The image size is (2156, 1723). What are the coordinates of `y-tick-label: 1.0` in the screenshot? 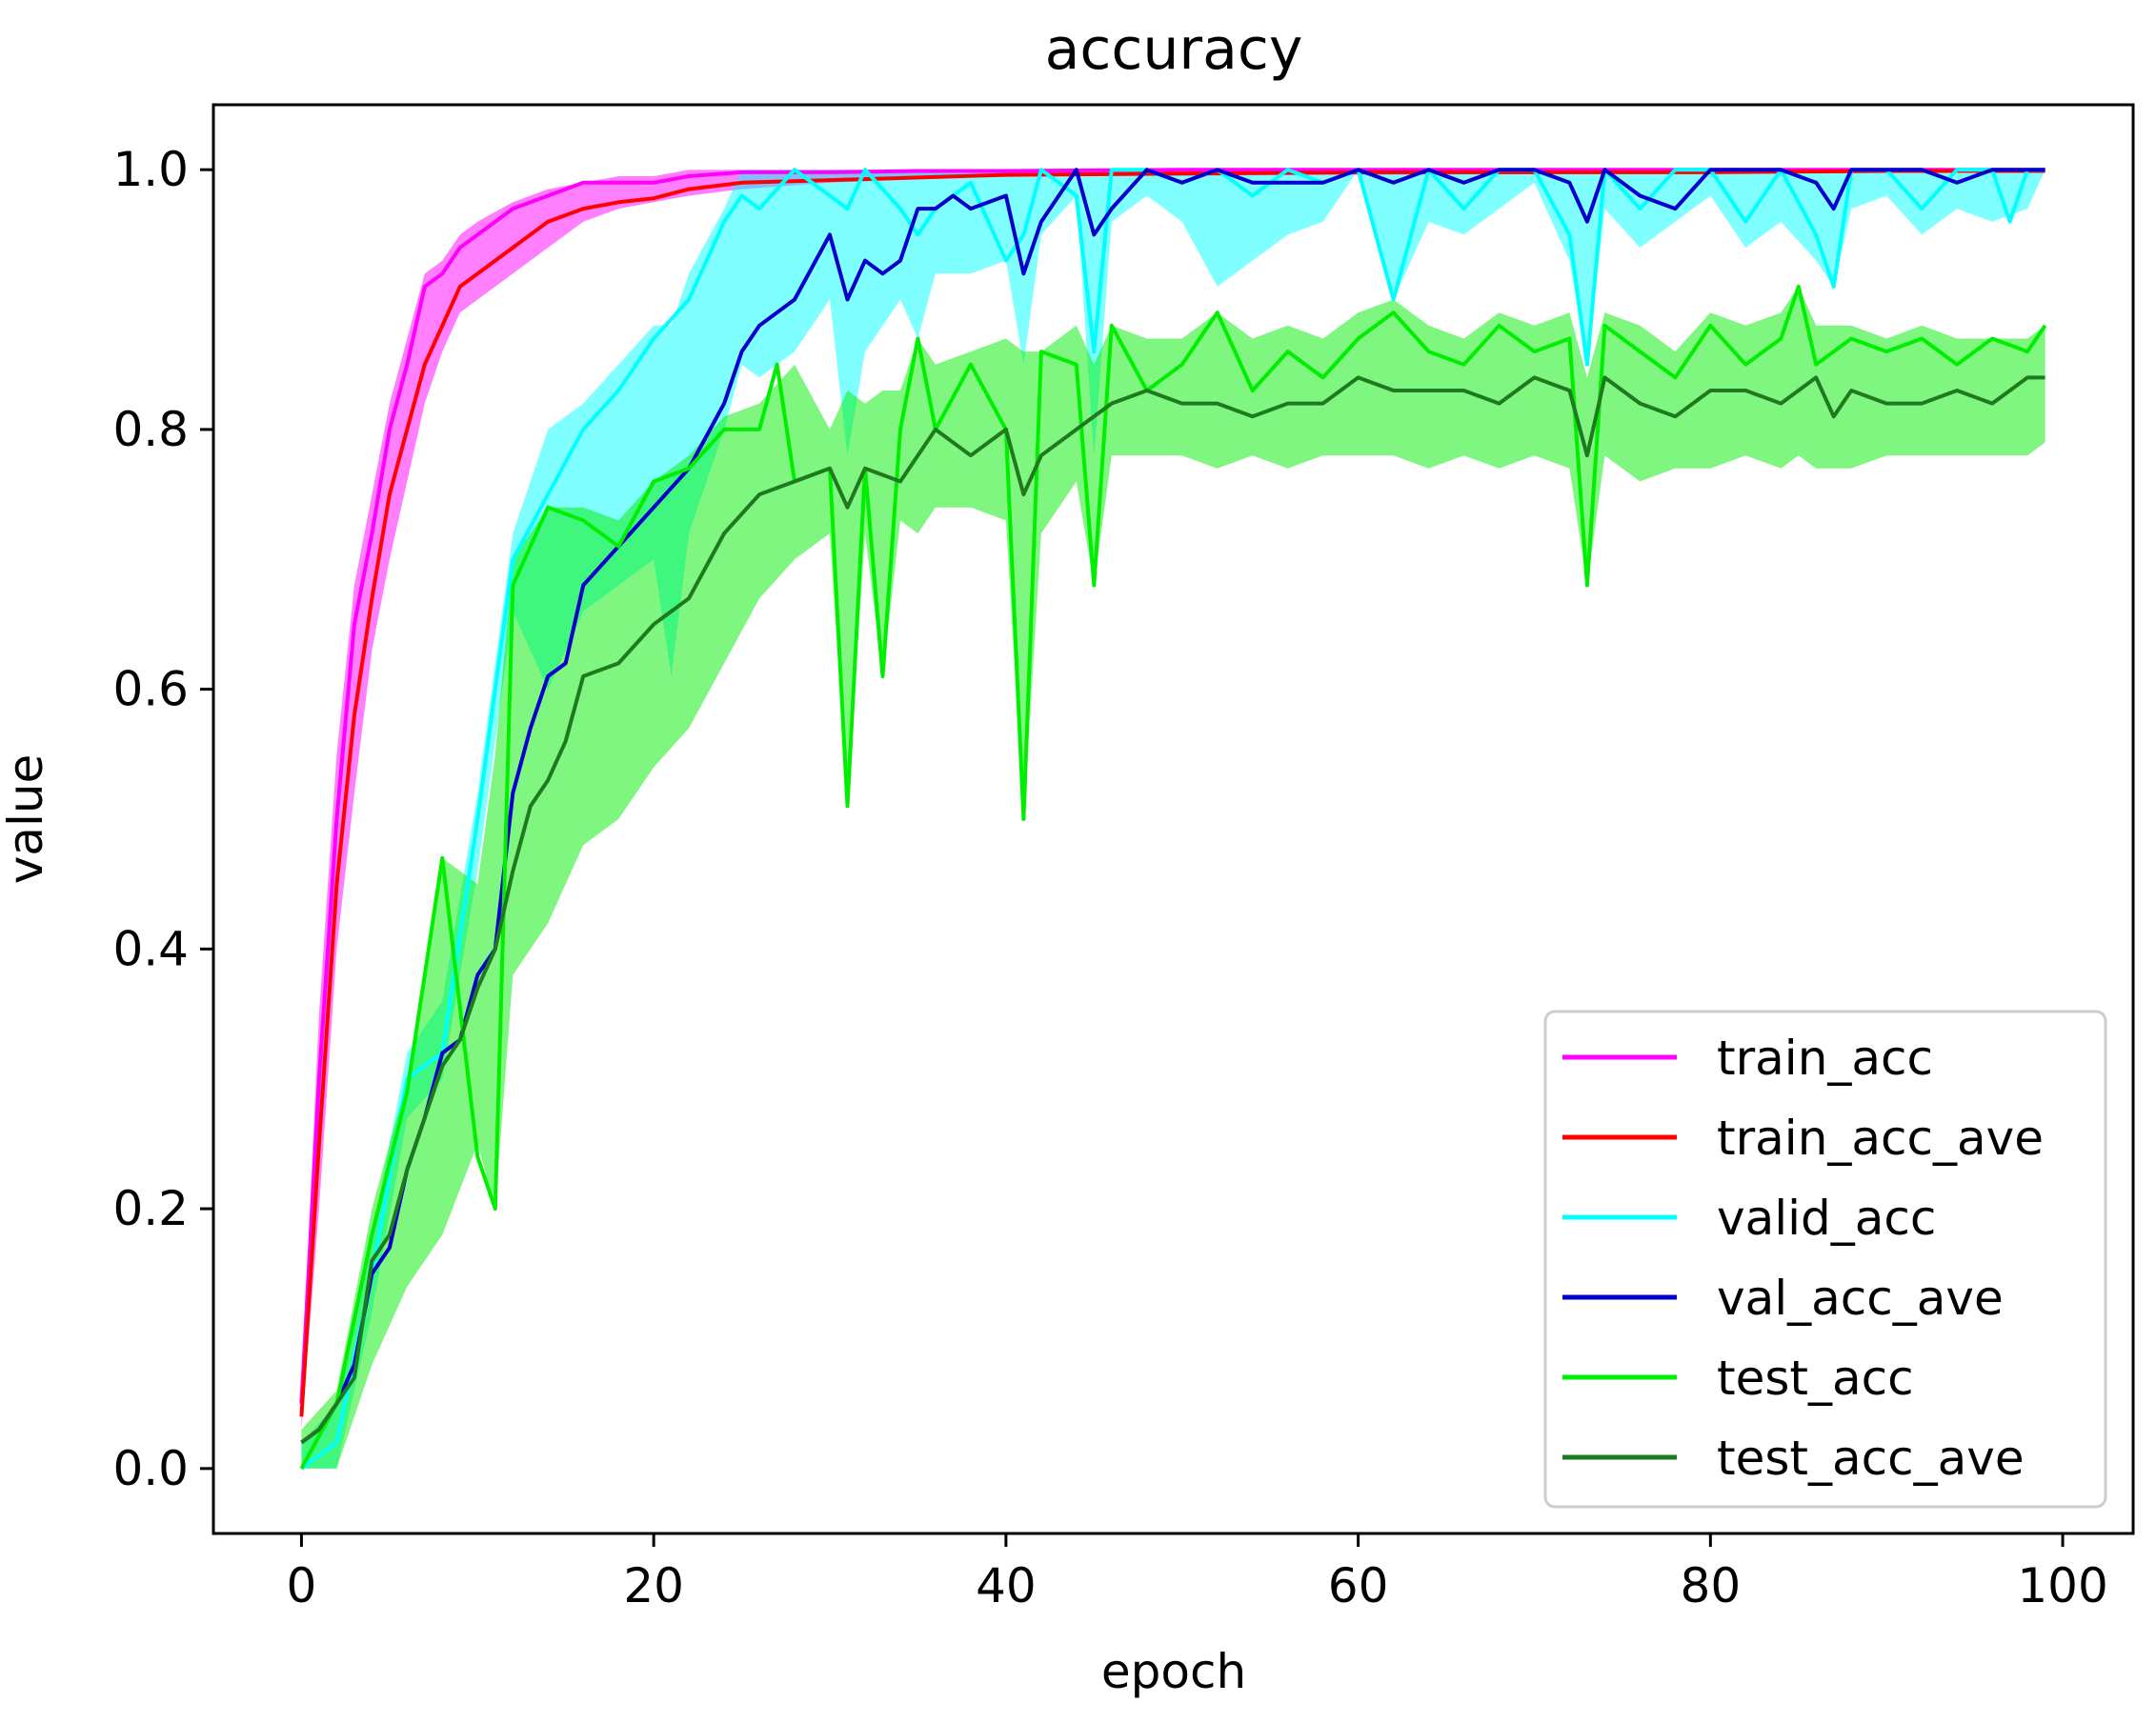 It's located at (151, 169).